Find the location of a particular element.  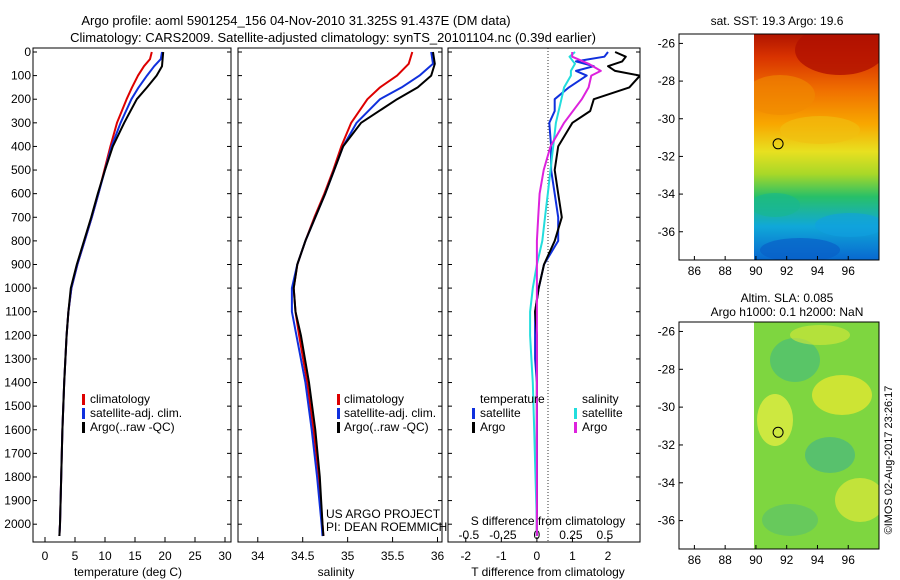

depth-tick-label: 300 is located at coordinates (21, 123).